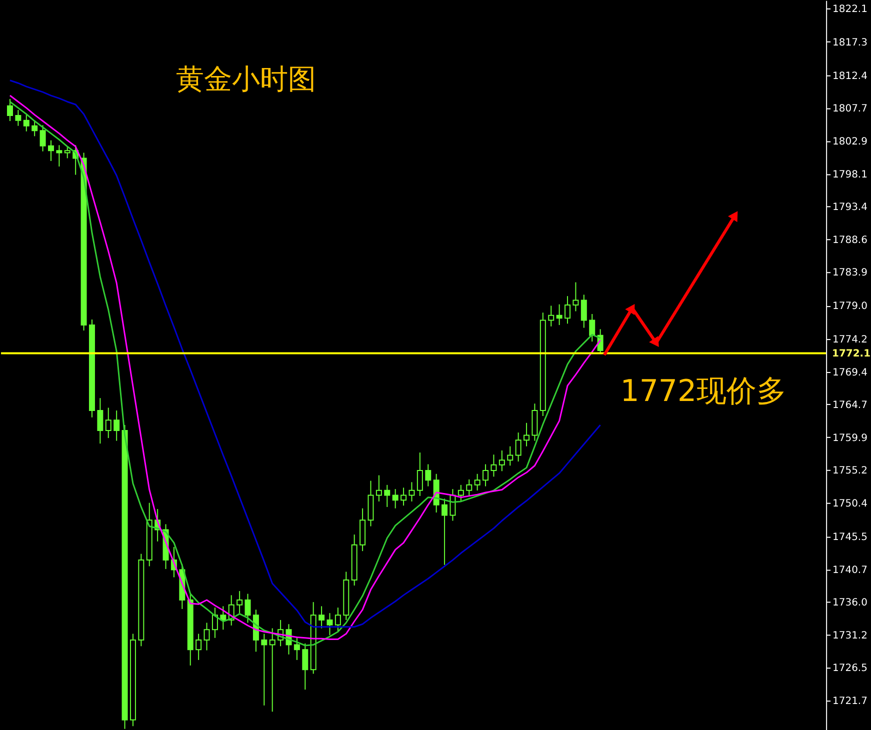  Describe the element at coordinates (850, 438) in the screenshot. I see `y-tick-label: 1759.9` at that location.